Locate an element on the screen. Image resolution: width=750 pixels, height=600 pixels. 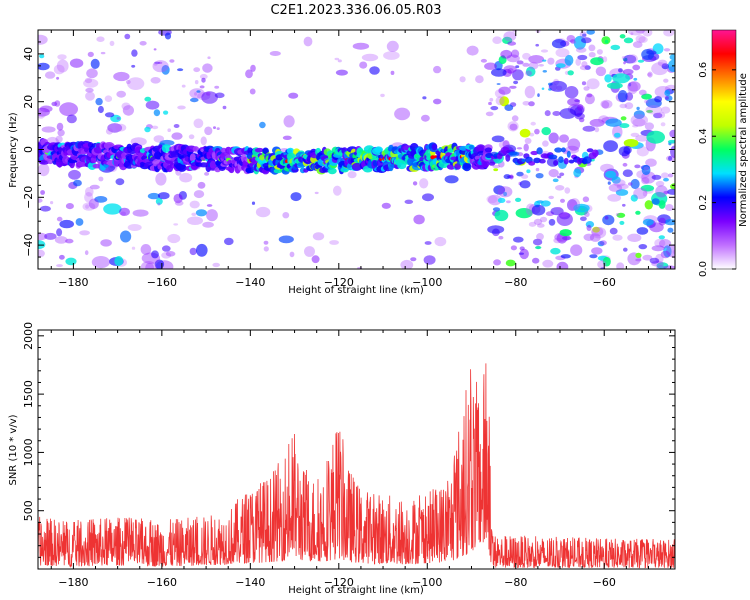
colorbar-gradient is located at coordinates (724, 149).